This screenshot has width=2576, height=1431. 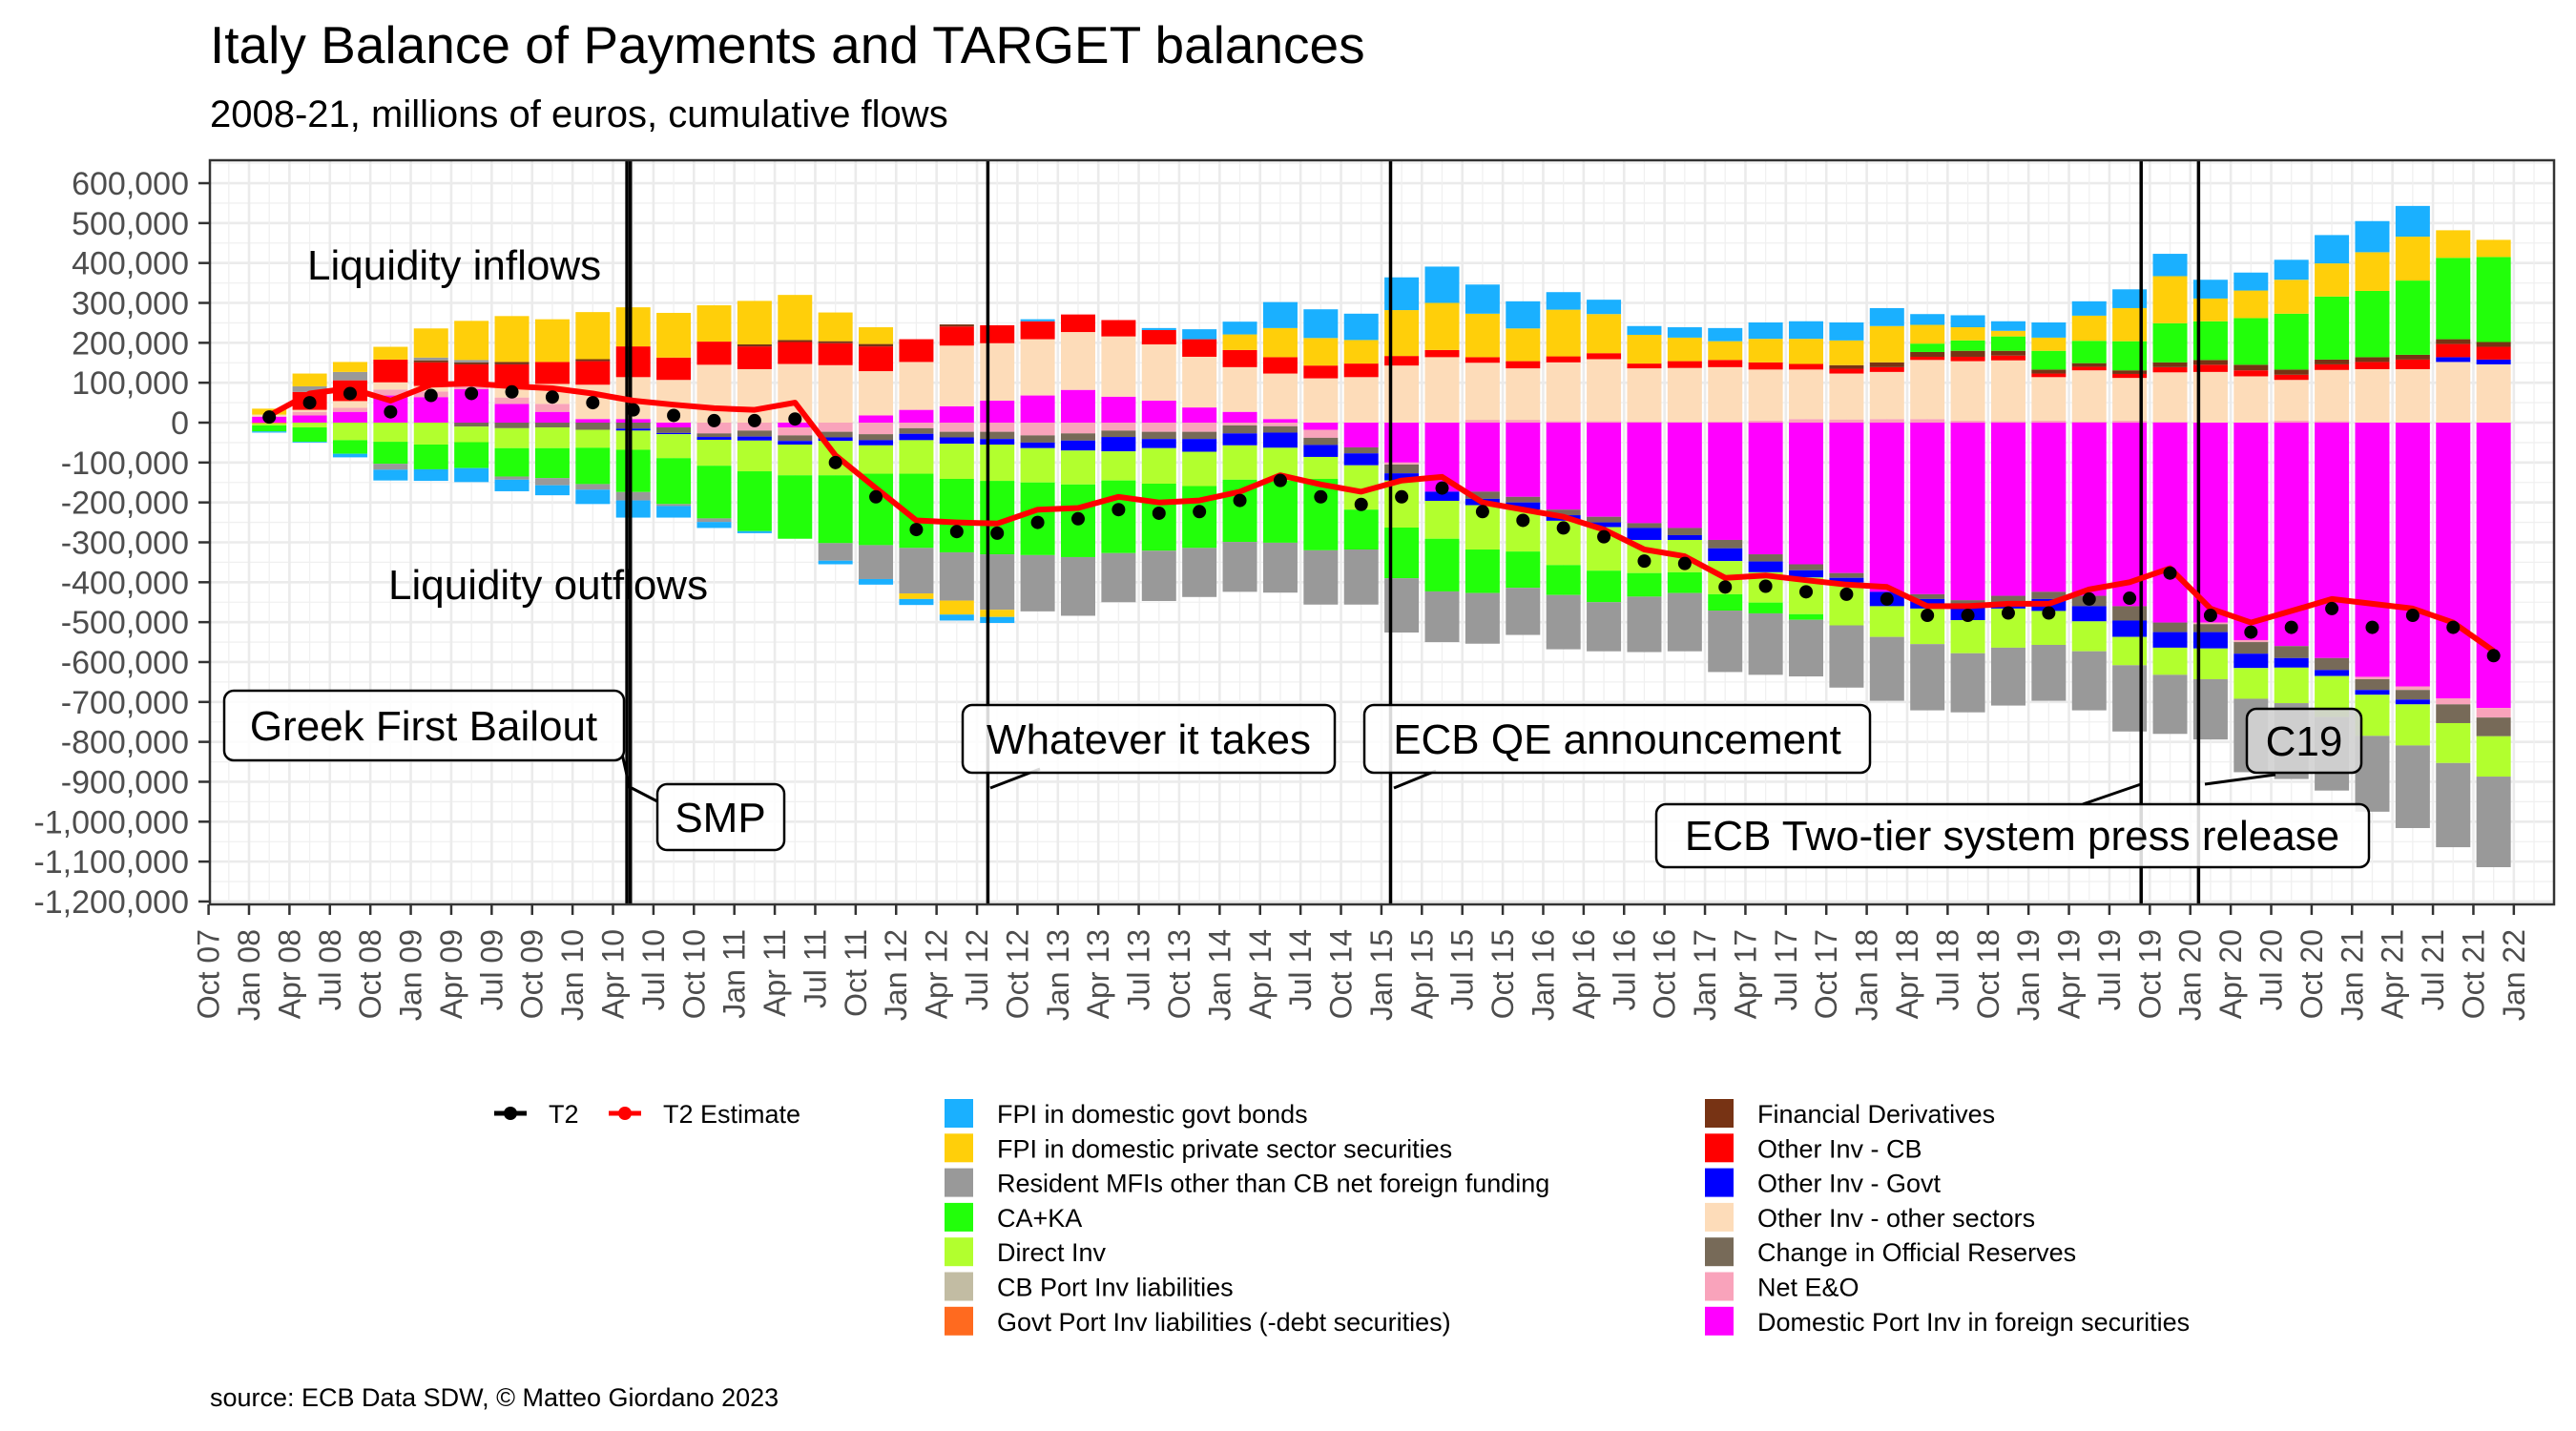 I want to click on x-tick-label: Jul 08, so click(x=330, y=969).